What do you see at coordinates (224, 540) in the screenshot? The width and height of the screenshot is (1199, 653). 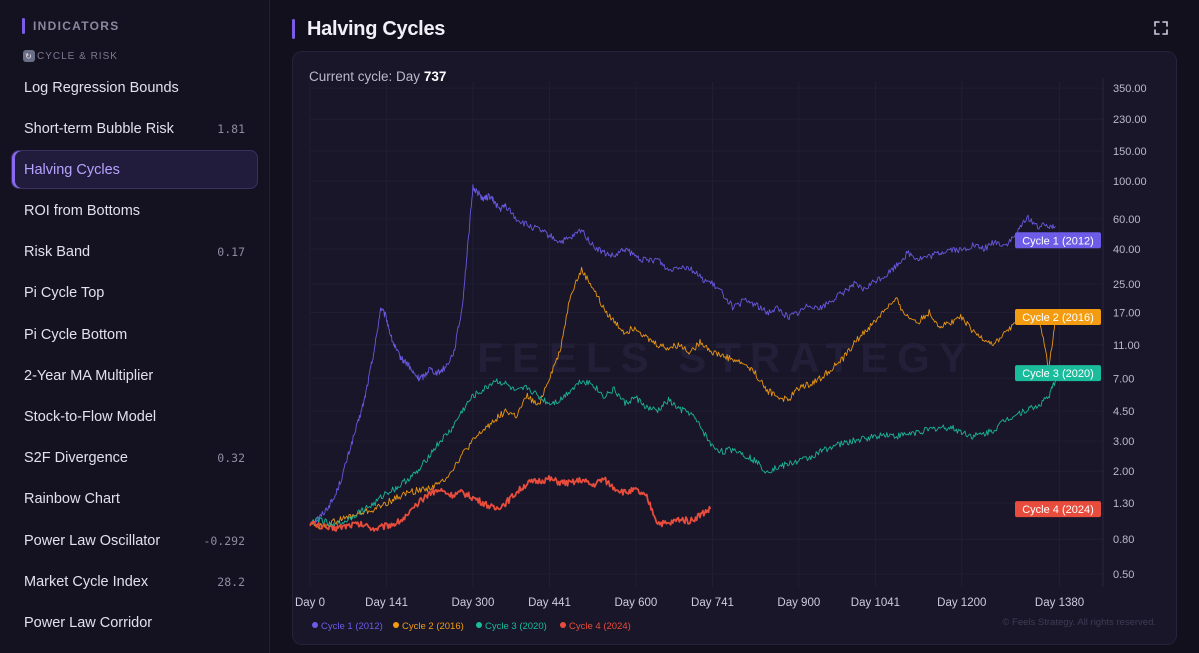 I see `sidebar-item-value: -0.292` at bounding box center [224, 540].